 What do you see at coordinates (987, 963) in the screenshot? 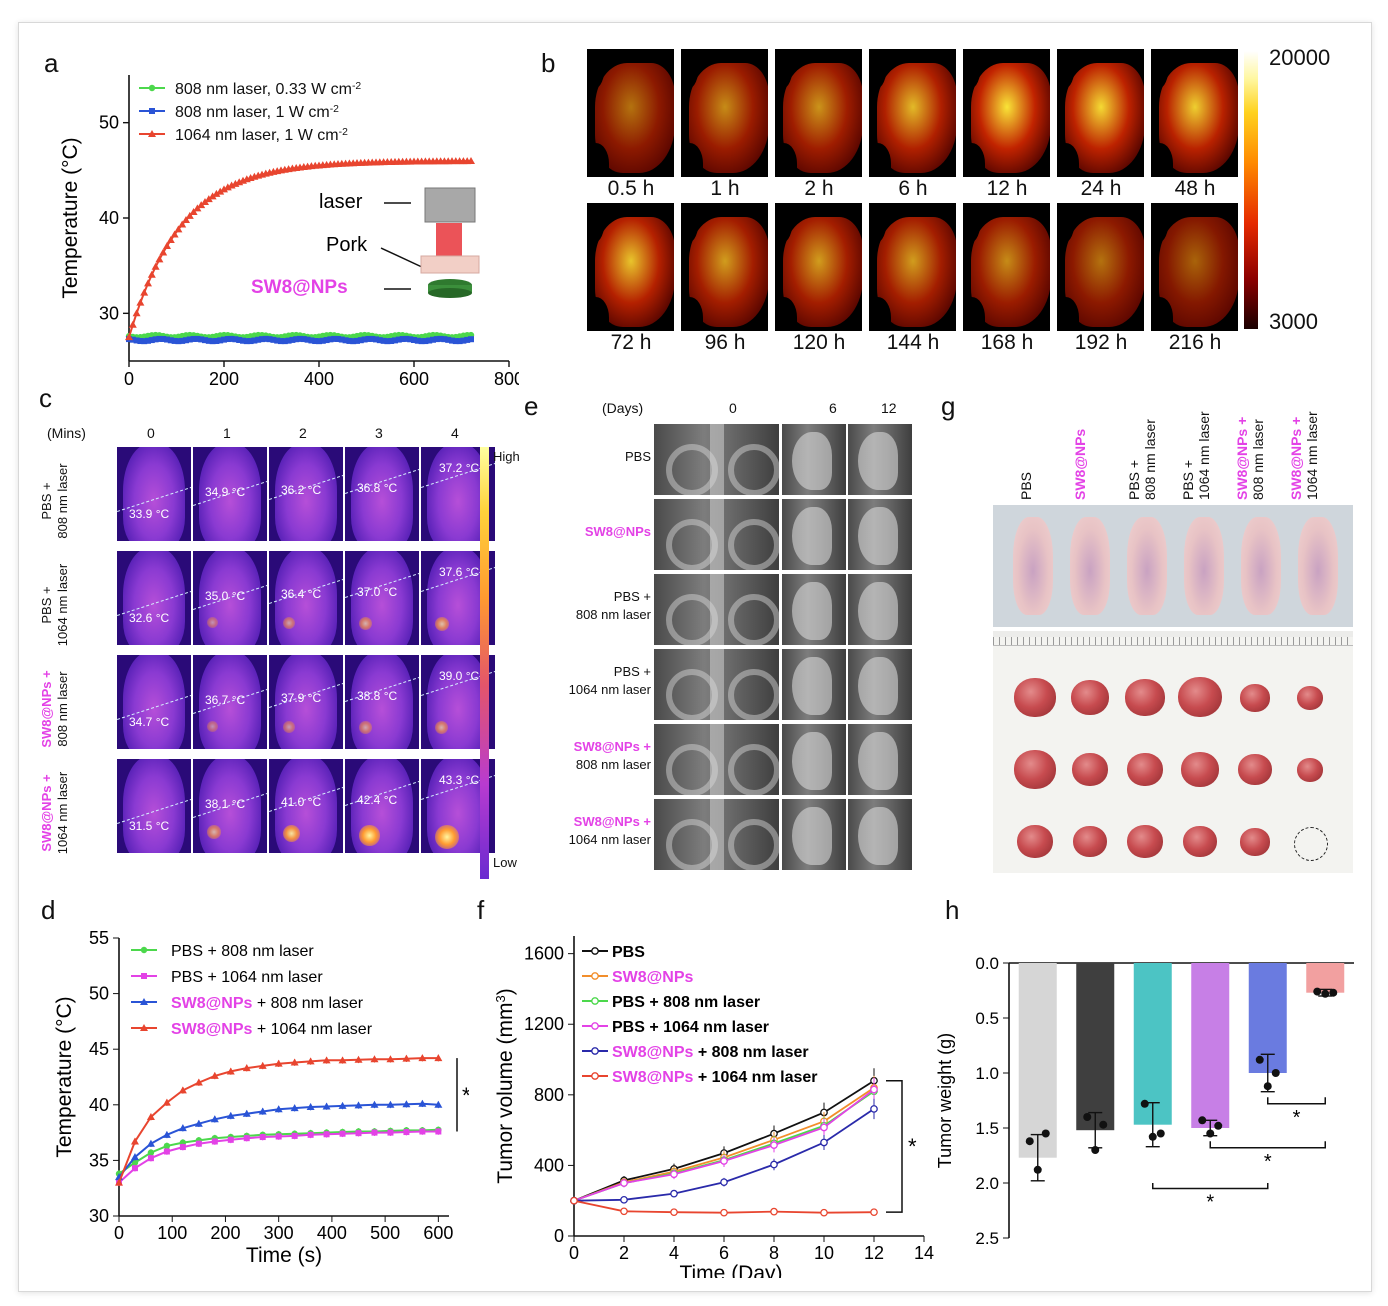
I see `y-tick-label: 0.0` at bounding box center [987, 963].